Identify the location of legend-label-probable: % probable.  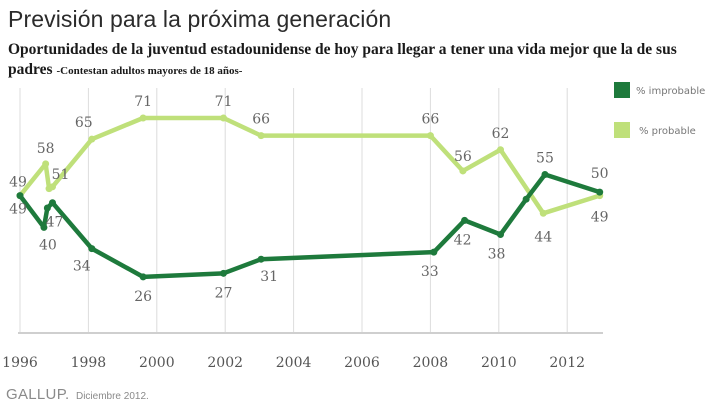
(667, 131).